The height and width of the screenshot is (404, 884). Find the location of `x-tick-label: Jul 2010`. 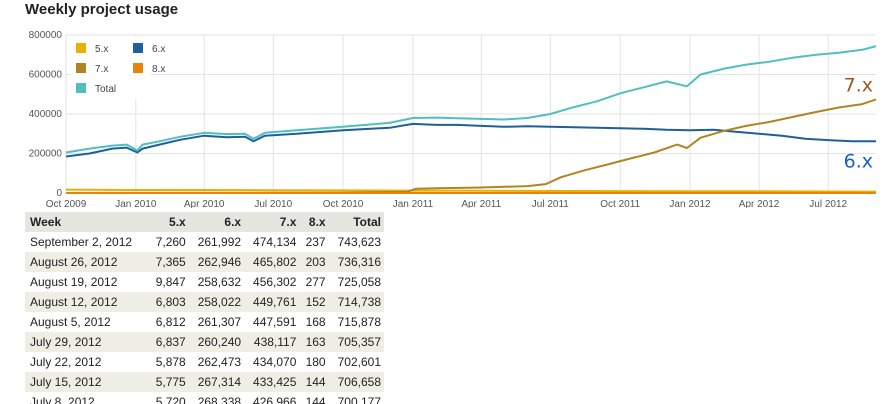

x-tick-label: Jul 2010 is located at coordinates (273, 203).